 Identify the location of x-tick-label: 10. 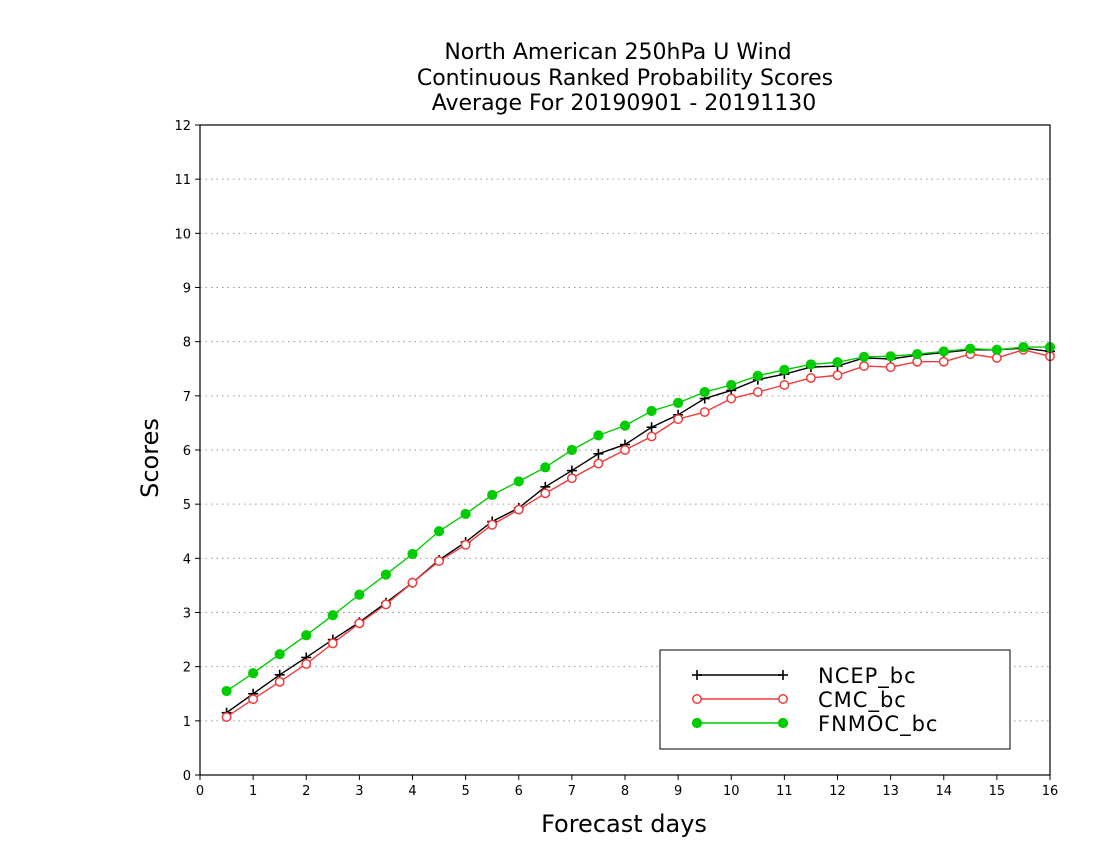
(731, 791).